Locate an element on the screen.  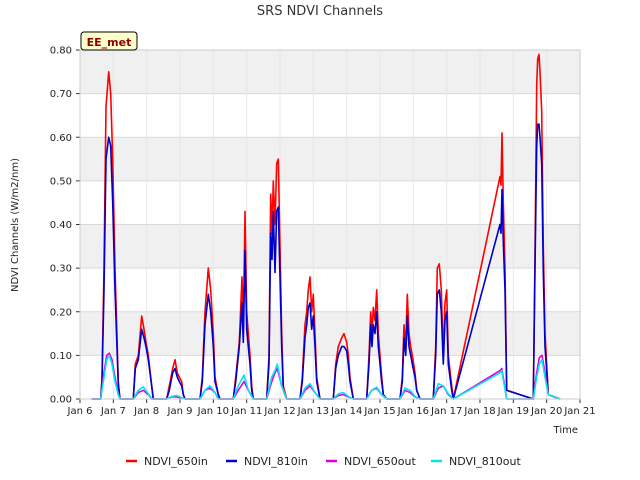
y-tick-label: 0.20 is located at coordinates (61, 312).